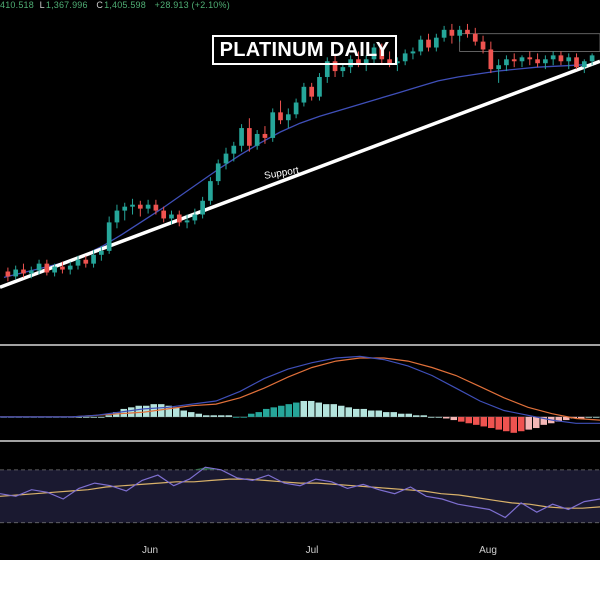 The height and width of the screenshot is (600, 600). I want to click on macd-signal-line, so click(300, 389).